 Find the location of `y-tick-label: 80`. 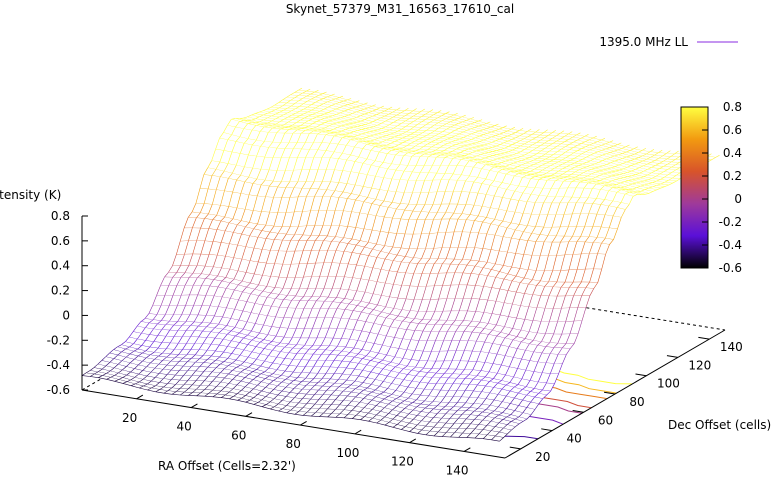

y-tick-label: 80 is located at coordinates (636, 402).